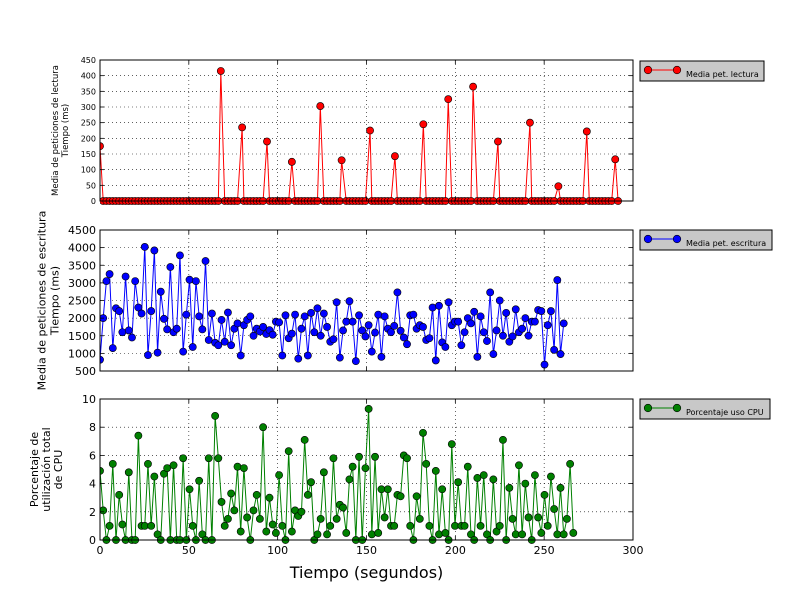  What do you see at coordinates (633, 550) in the screenshot?
I see `x-tick-label: 300` at bounding box center [633, 550].